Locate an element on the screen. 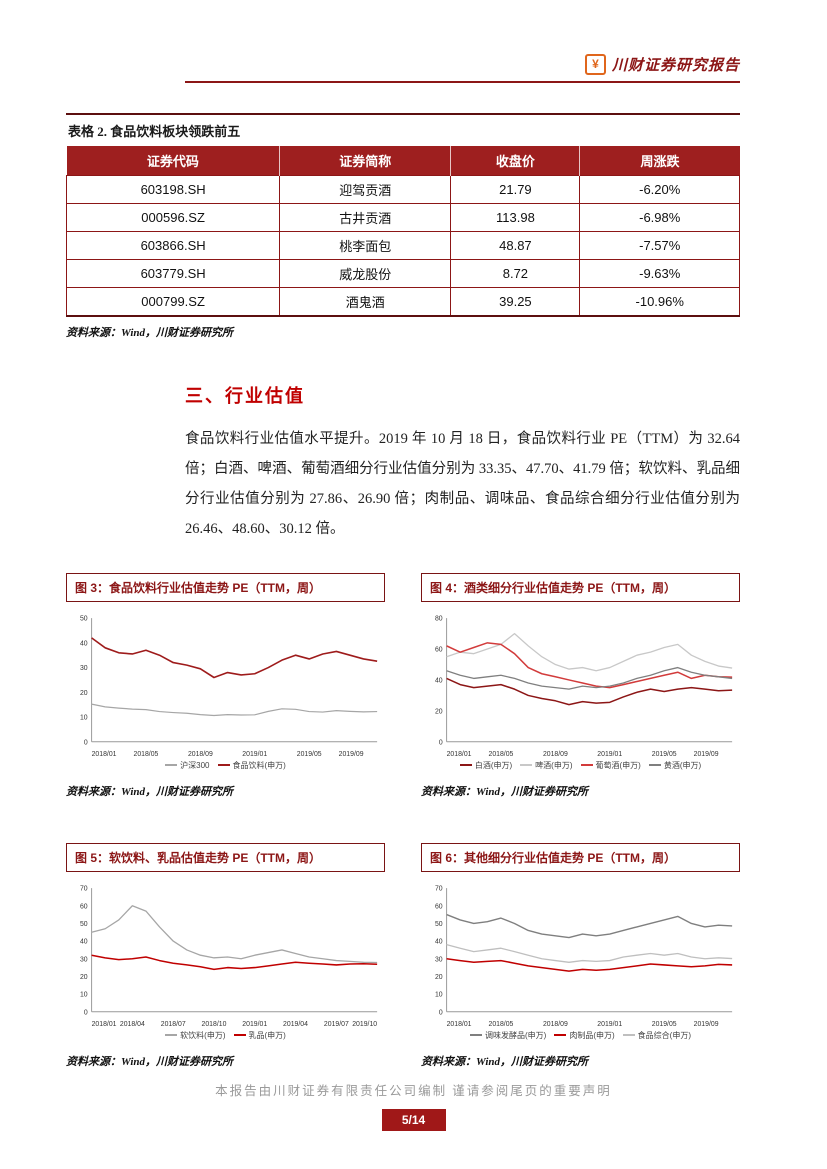 This screenshot has height=1169, width=827. table-cell: -6.20% is located at coordinates (659, 189).